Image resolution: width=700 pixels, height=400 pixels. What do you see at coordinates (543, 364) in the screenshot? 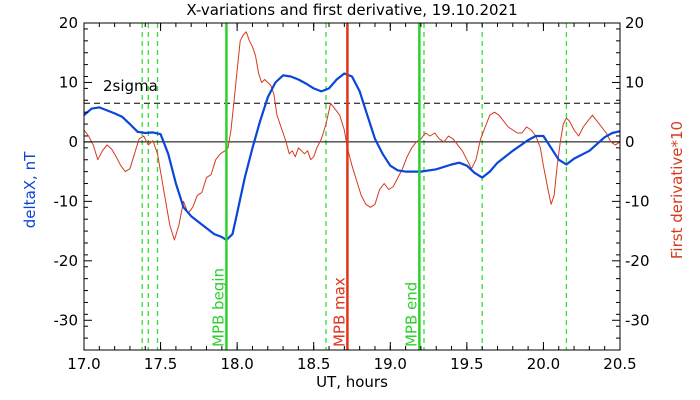
I see `x-tick-label: 20.0` at bounding box center [543, 364].